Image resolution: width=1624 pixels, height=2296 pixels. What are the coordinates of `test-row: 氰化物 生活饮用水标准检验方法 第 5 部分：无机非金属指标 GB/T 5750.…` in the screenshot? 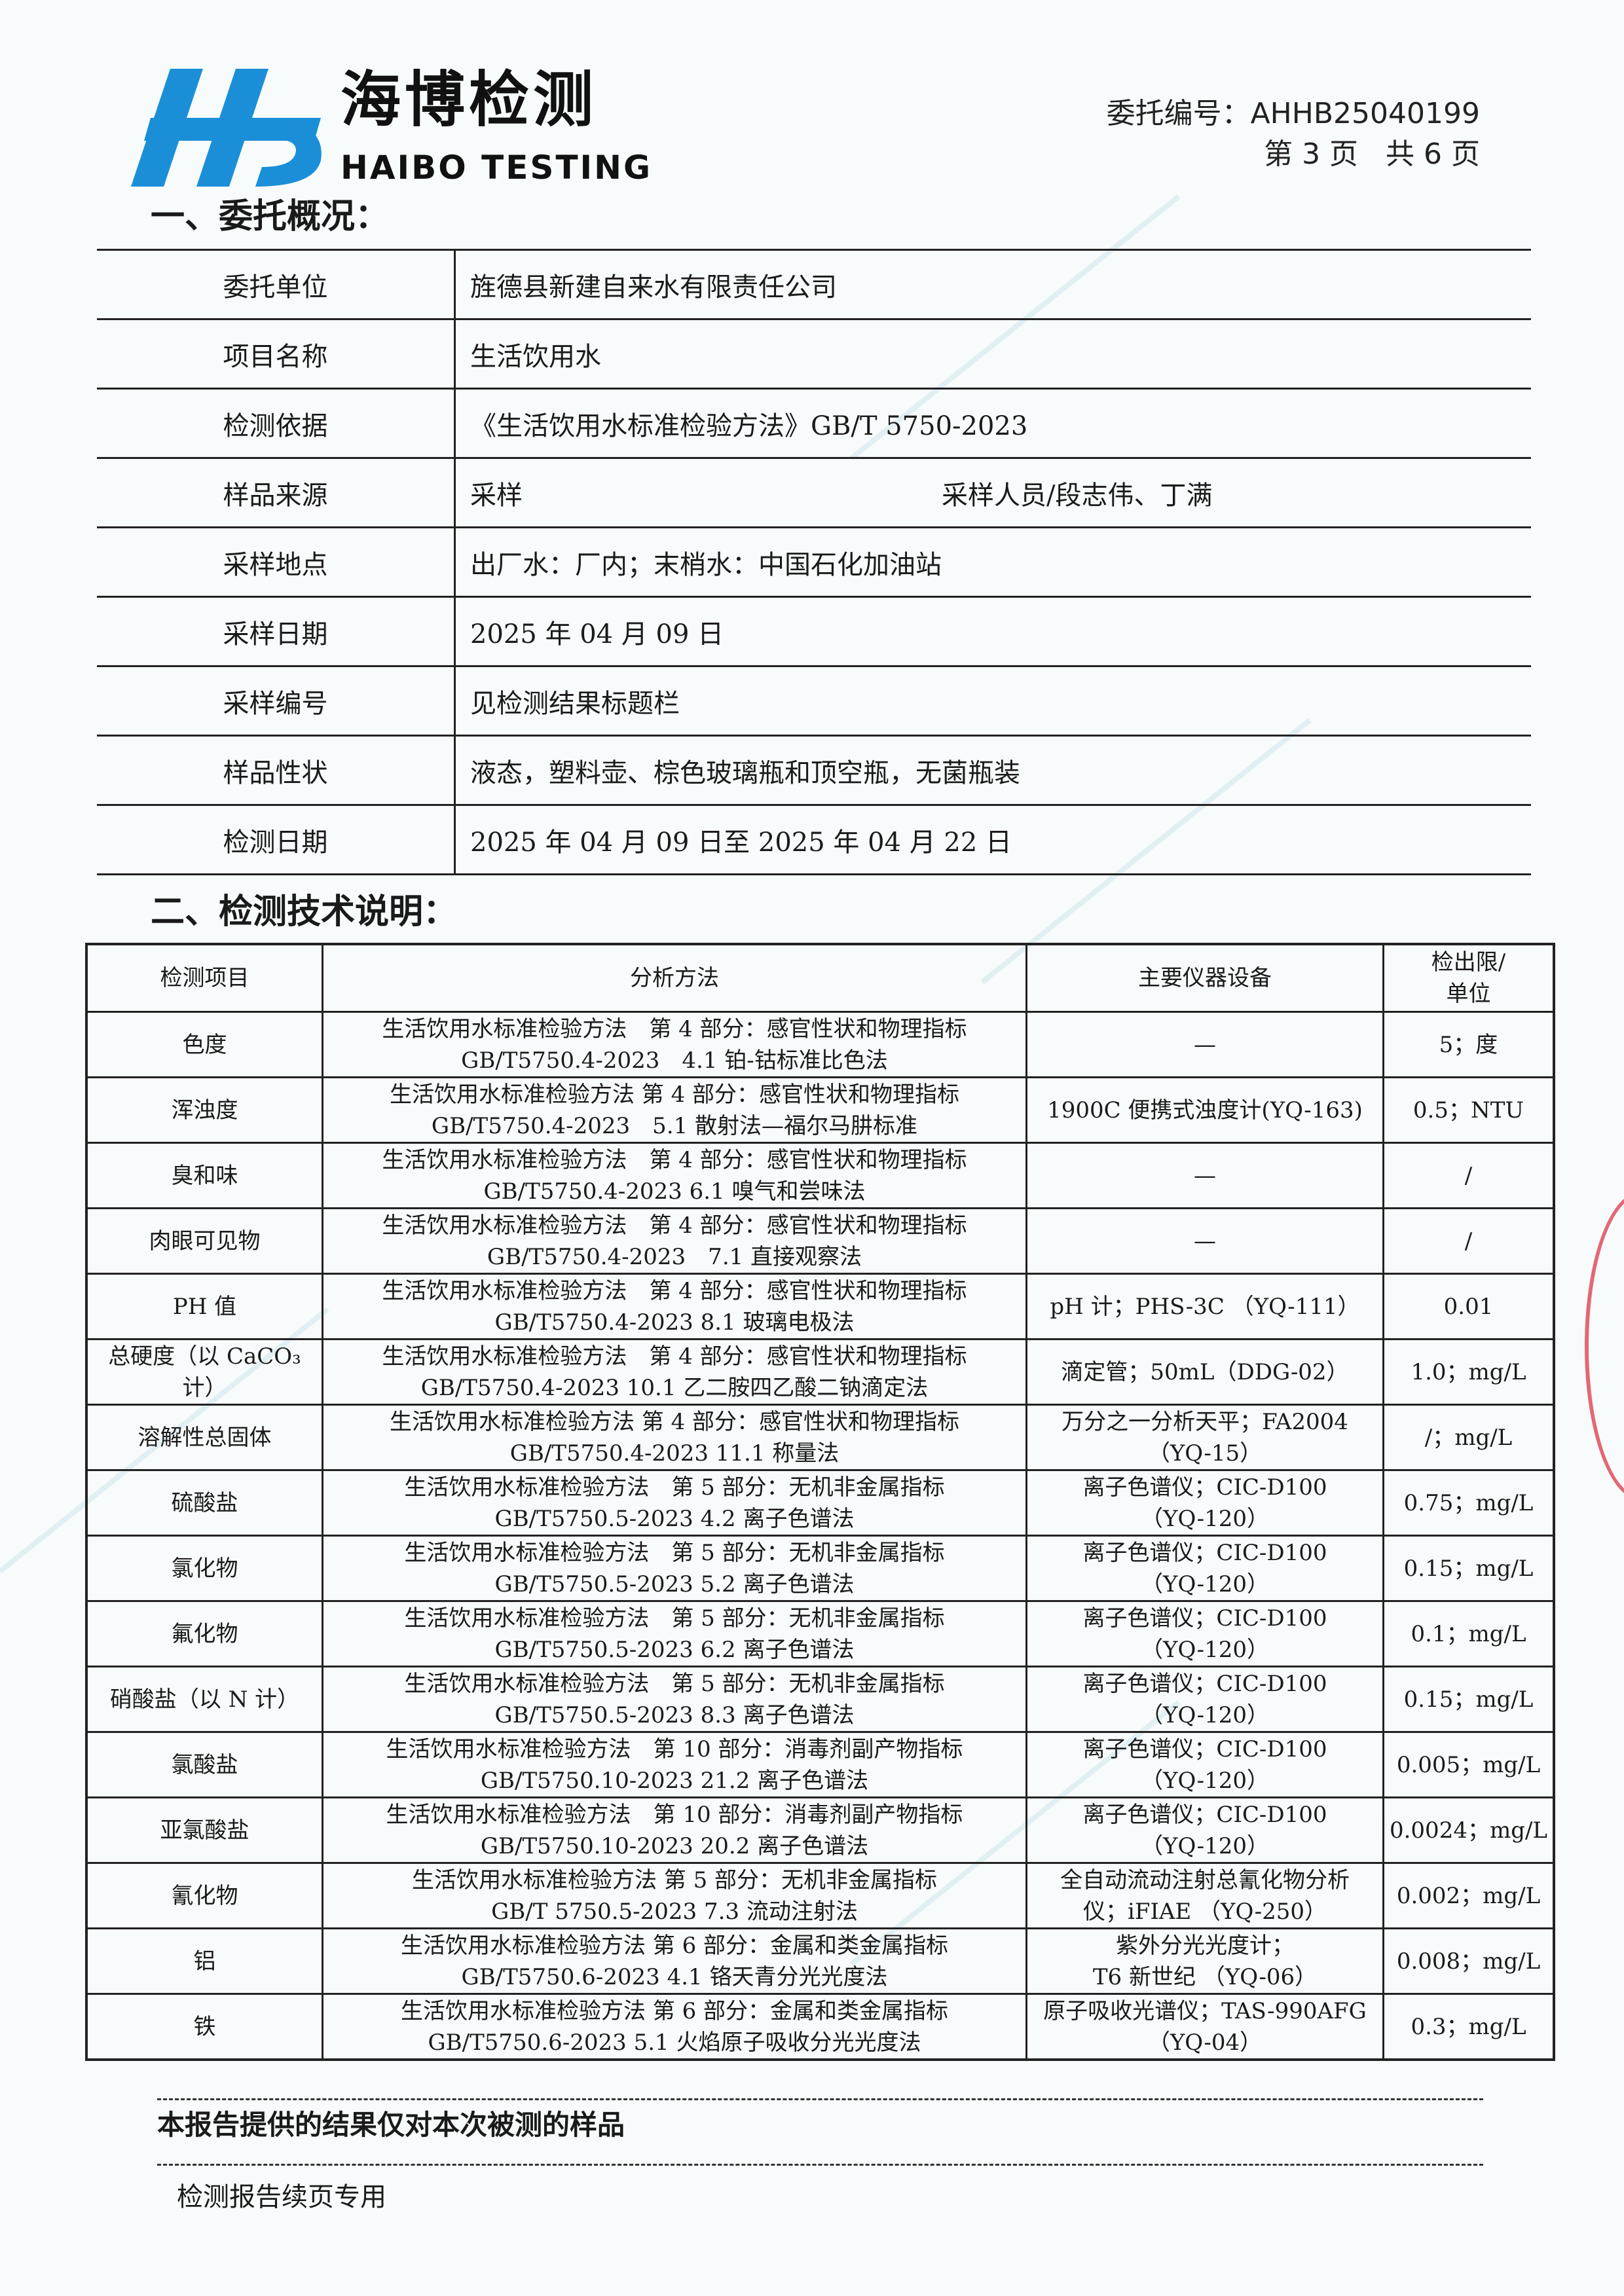 It's located at (820, 1895).